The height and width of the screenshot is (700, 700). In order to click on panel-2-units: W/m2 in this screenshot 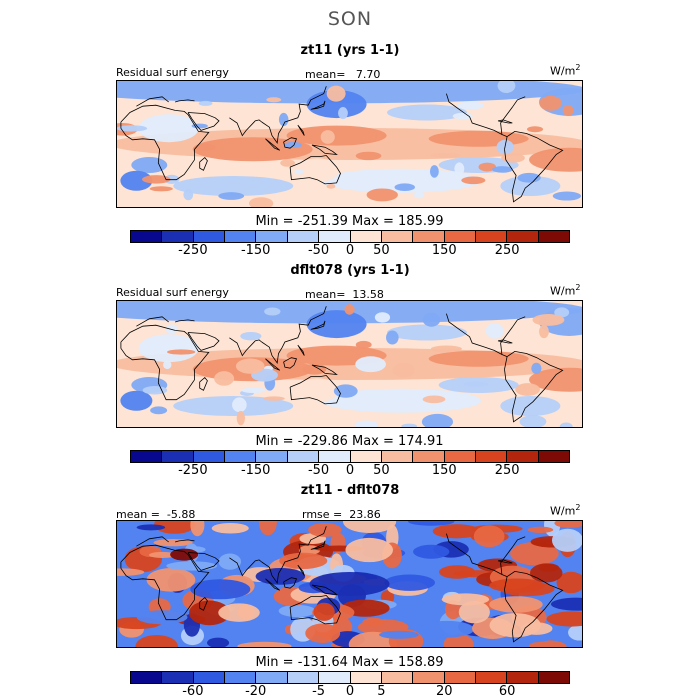, I will do `click(565, 290)`.